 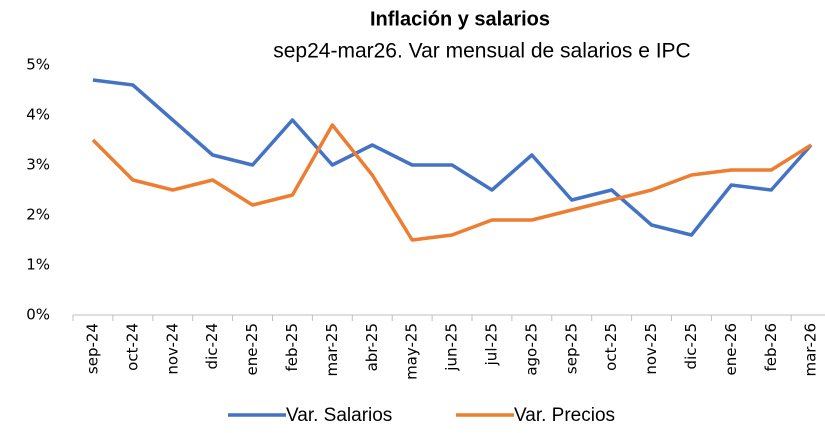 I want to click on x-tick-label: sep-24, so click(x=92, y=348).